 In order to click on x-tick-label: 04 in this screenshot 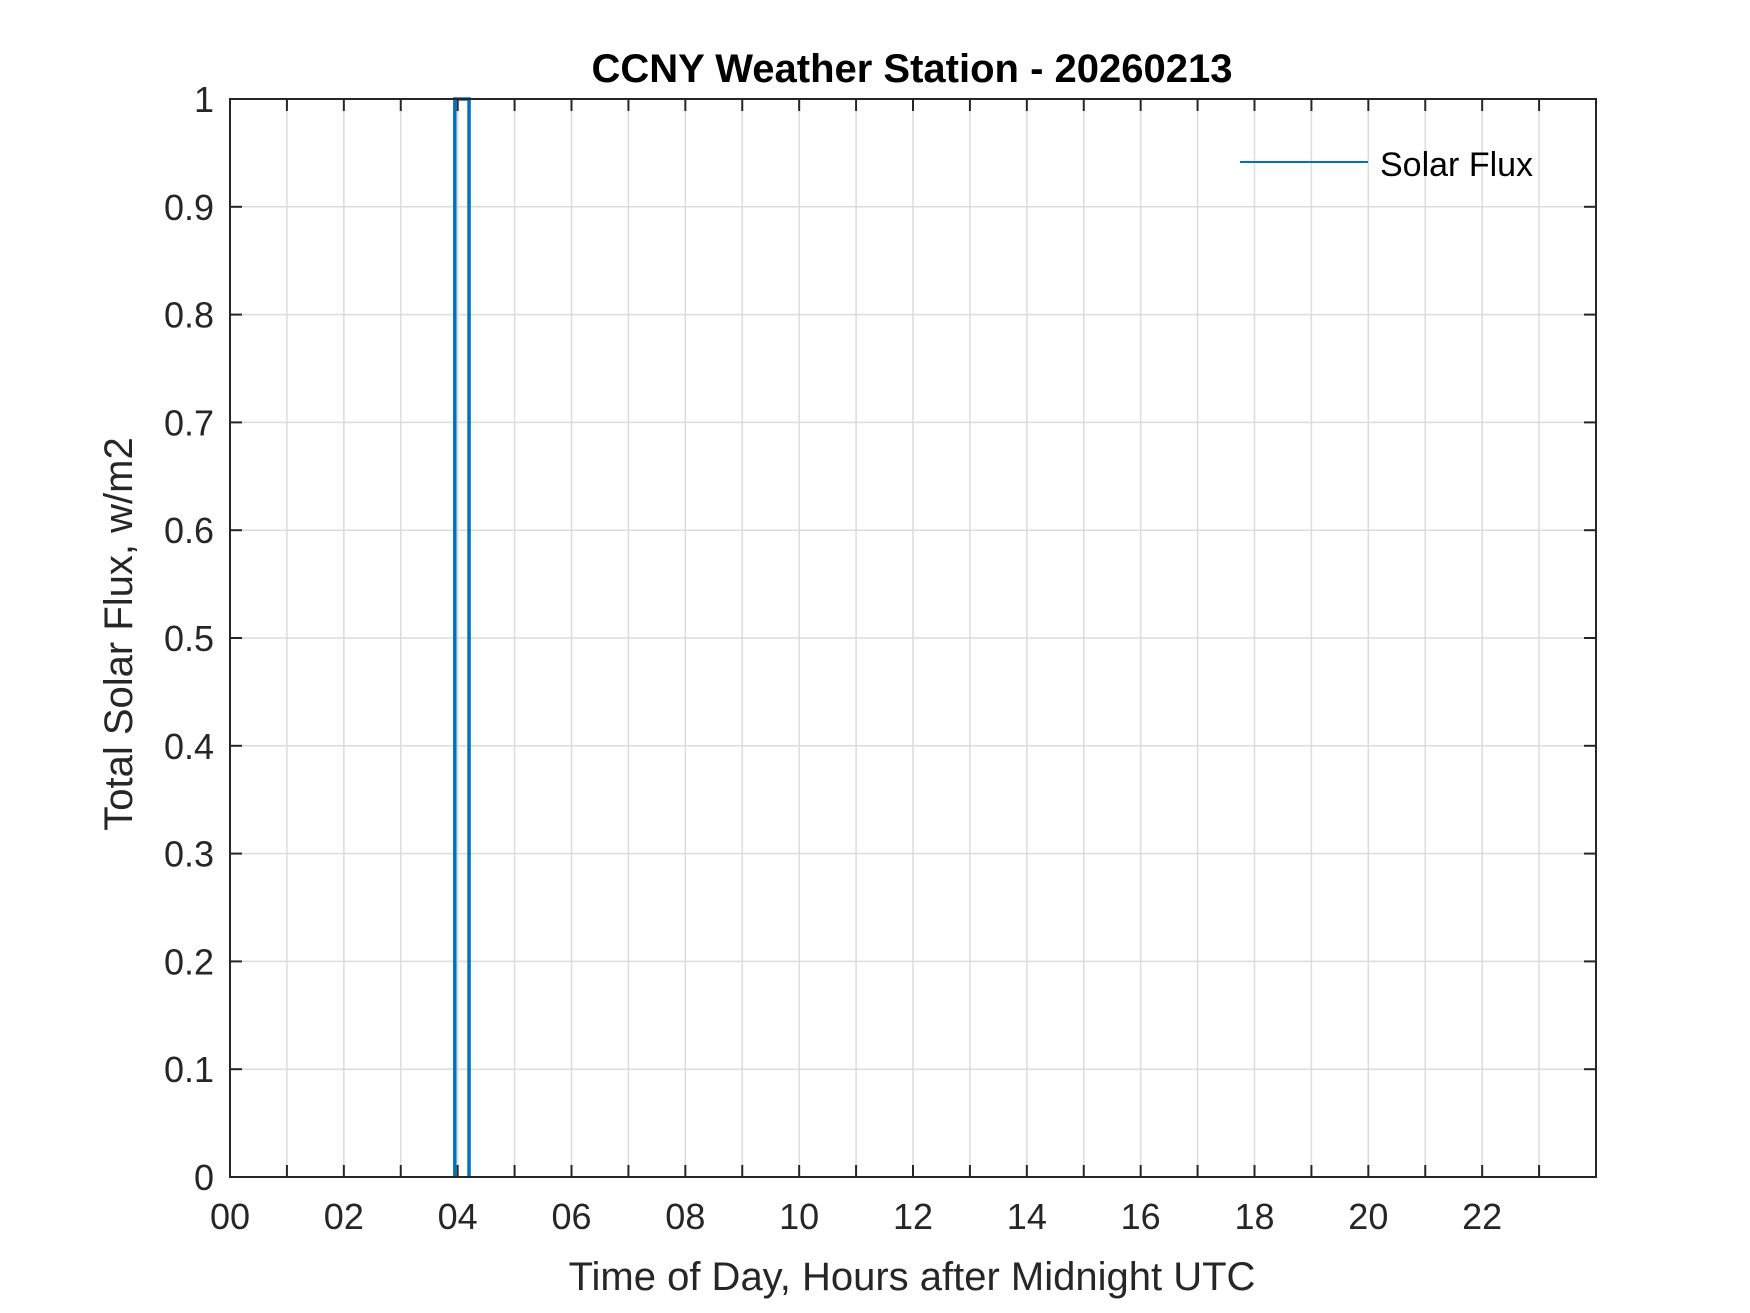, I will do `click(458, 1216)`.